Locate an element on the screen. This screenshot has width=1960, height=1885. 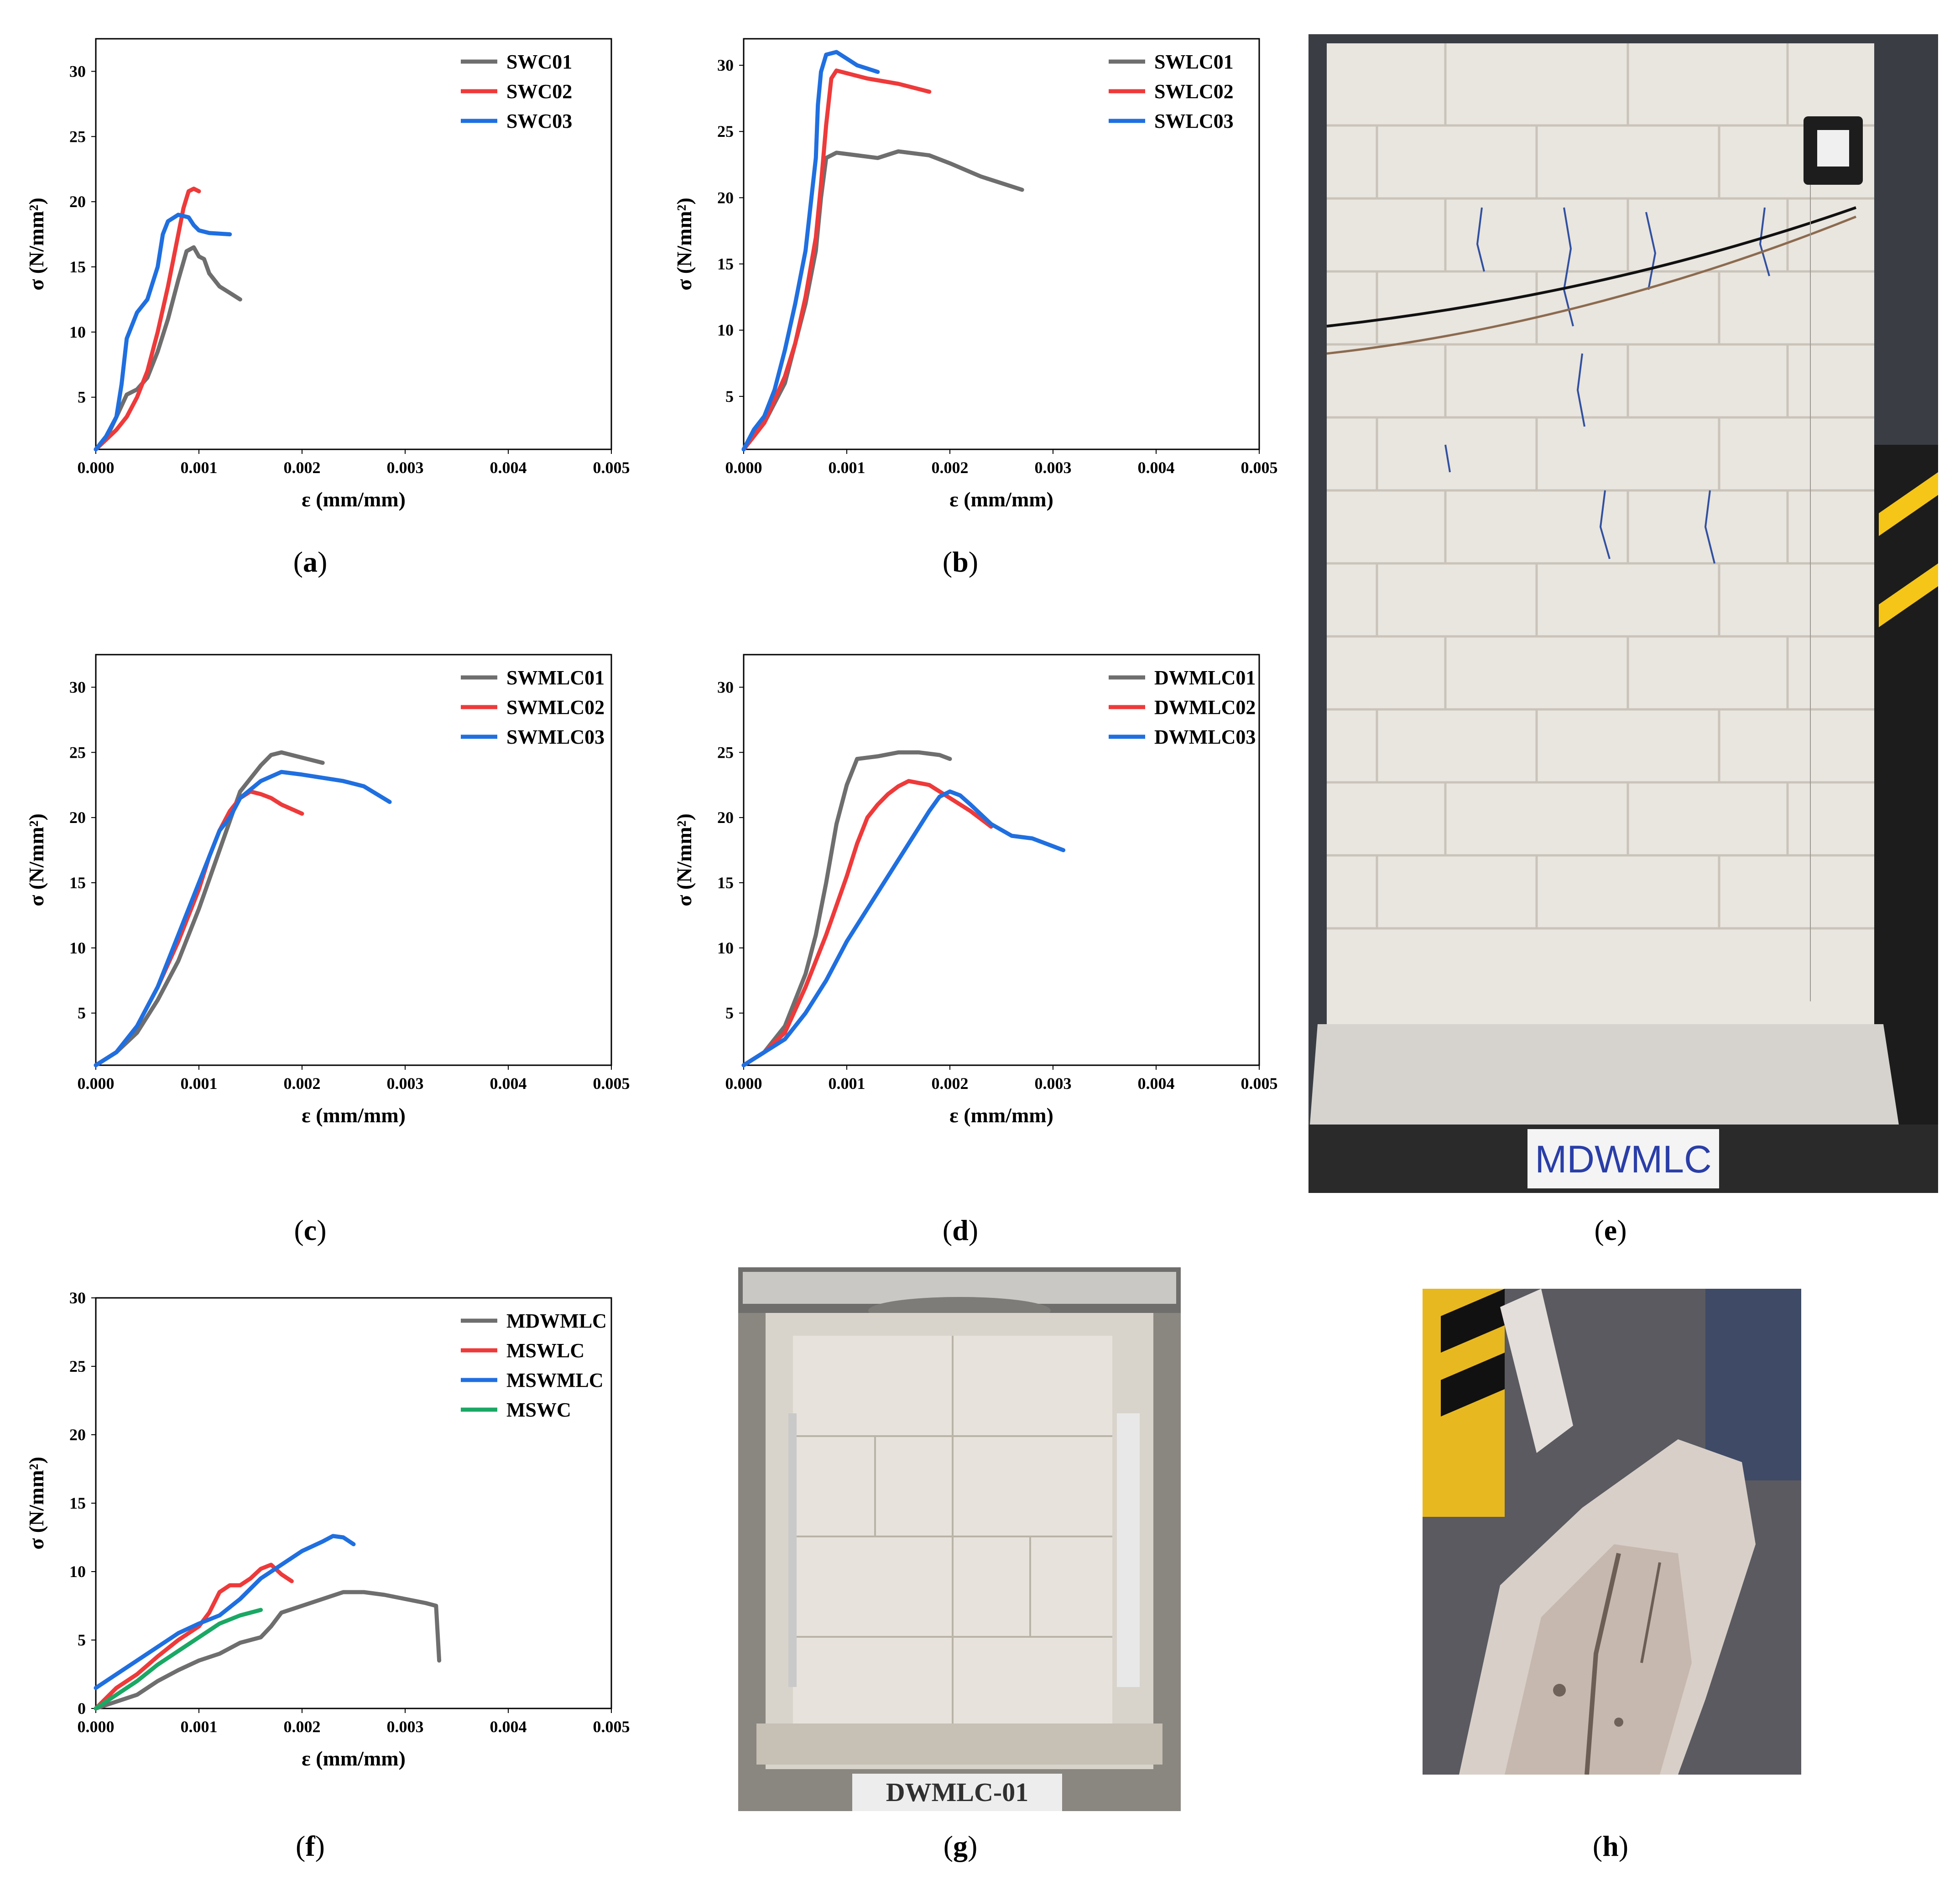
caption-f: (f) is located at coordinates (310, 1846).